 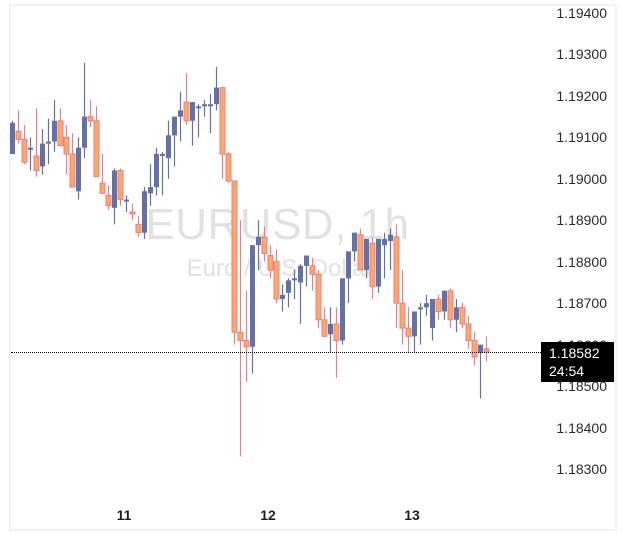 I want to click on price-axis-label: 1.18800, so click(x=581, y=261).